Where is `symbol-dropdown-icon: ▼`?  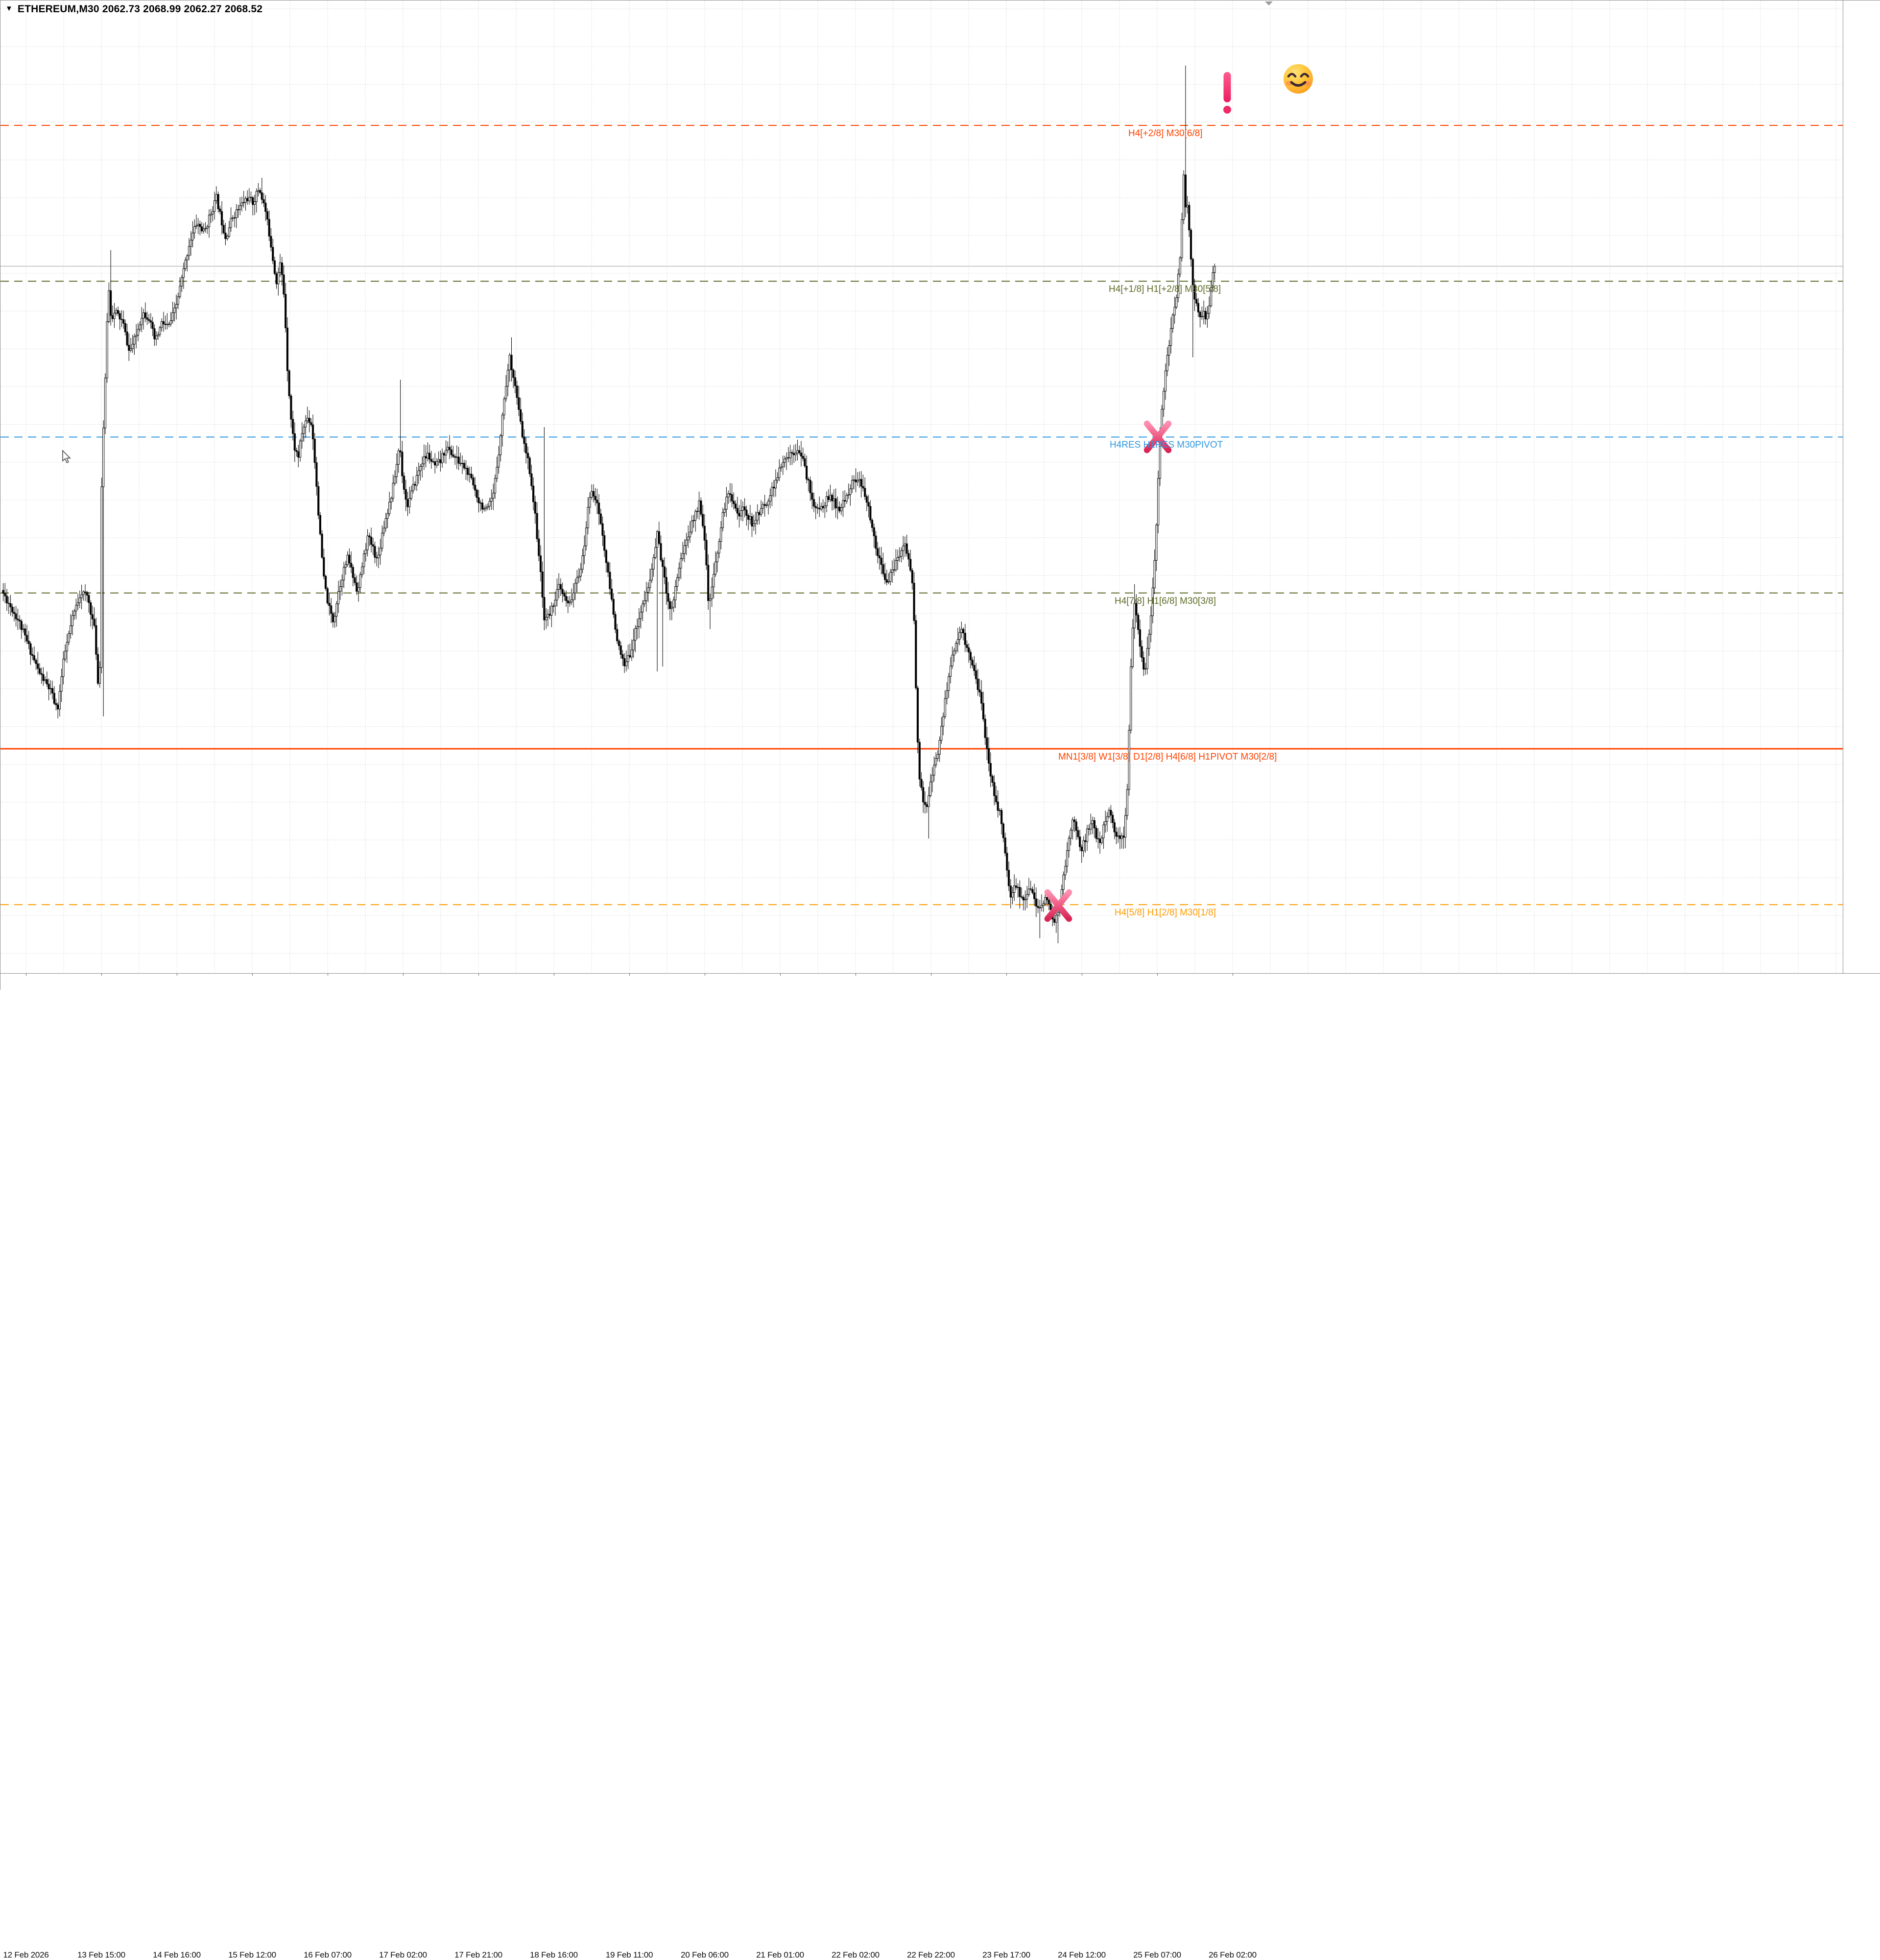
symbol-dropdown-icon: ▼ is located at coordinates (9, 9).